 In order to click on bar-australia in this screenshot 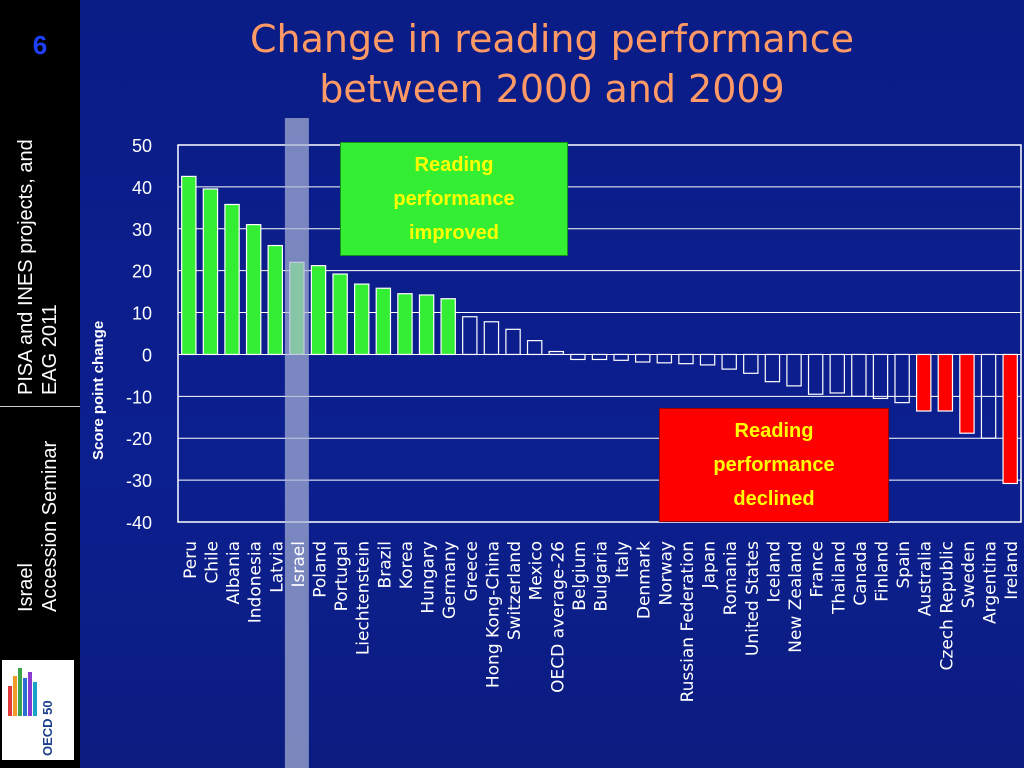, I will do `click(923, 382)`.